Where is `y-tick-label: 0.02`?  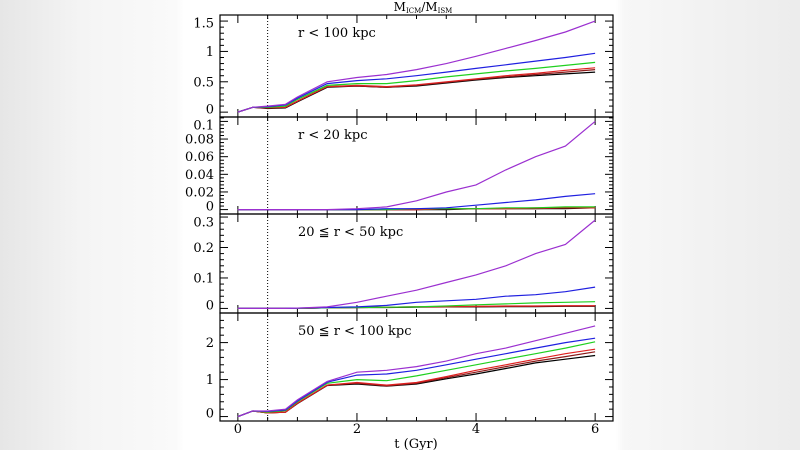 y-tick-label: 0.02 is located at coordinates (199, 193).